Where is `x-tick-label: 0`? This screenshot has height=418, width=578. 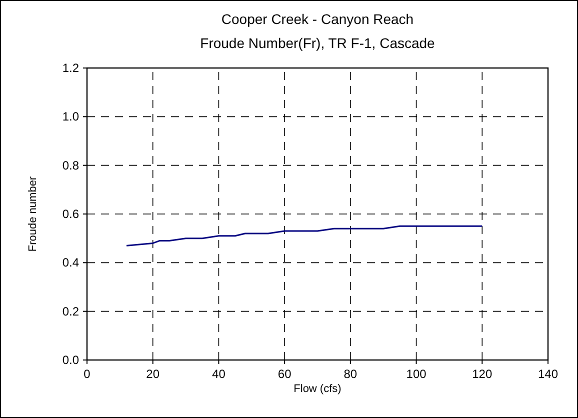
x-tick-label: 0 is located at coordinates (87, 374).